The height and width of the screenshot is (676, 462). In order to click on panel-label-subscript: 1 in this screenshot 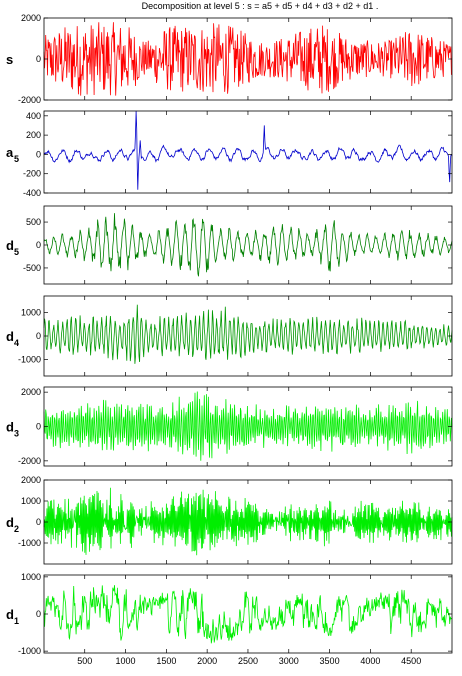, I will do `click(16, 621)`.